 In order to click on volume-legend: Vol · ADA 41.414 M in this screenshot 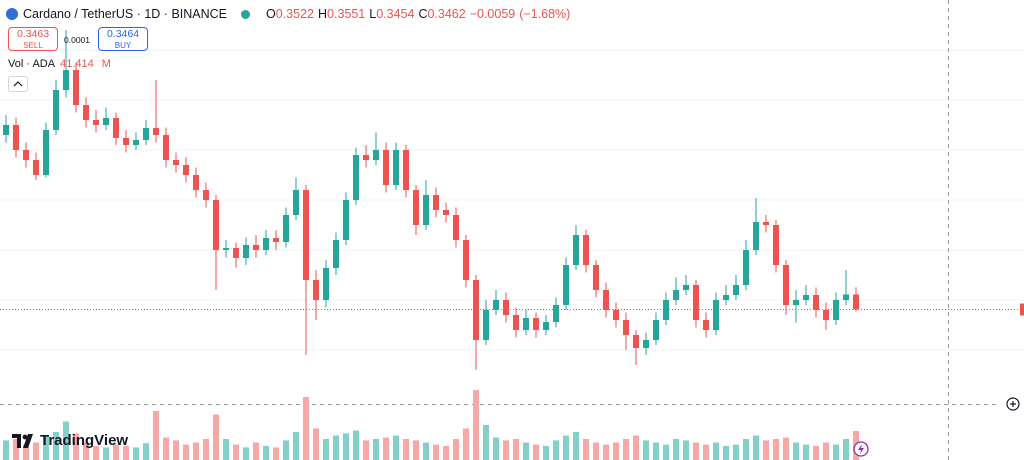, I will do `click(59, 64)`.